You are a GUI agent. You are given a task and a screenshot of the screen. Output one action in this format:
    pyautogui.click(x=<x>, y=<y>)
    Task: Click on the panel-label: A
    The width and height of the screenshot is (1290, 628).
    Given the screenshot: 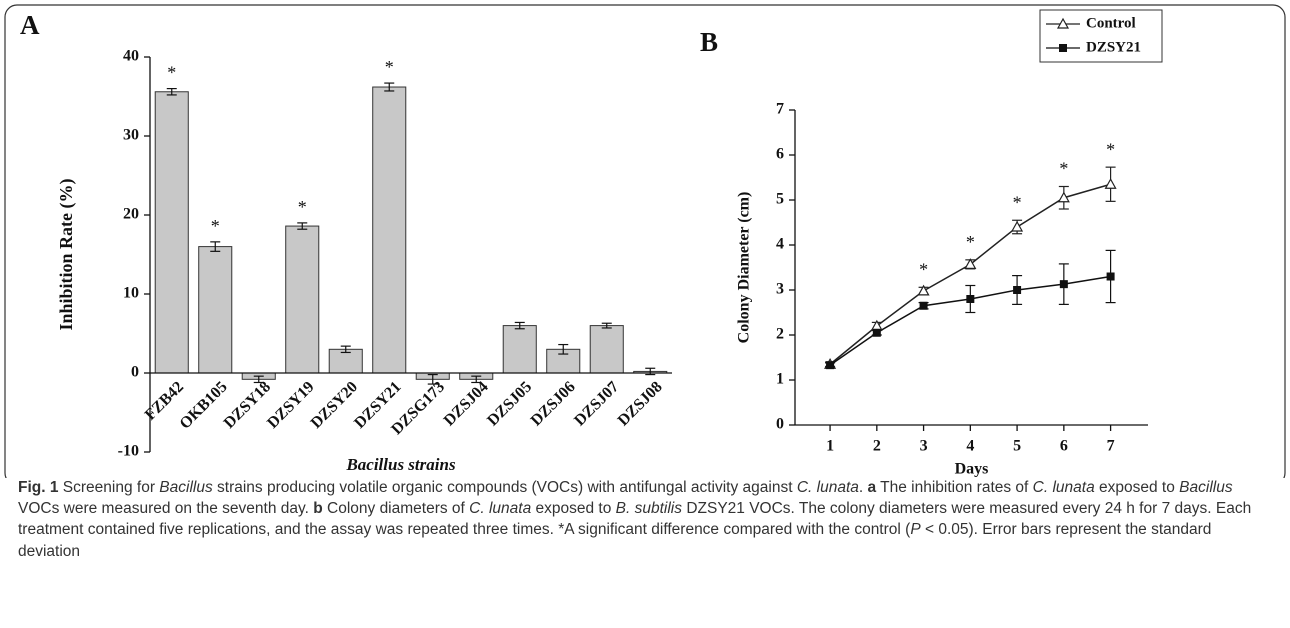 What is the action you would take?
    pyautogui.click(x=30, y=25)
    